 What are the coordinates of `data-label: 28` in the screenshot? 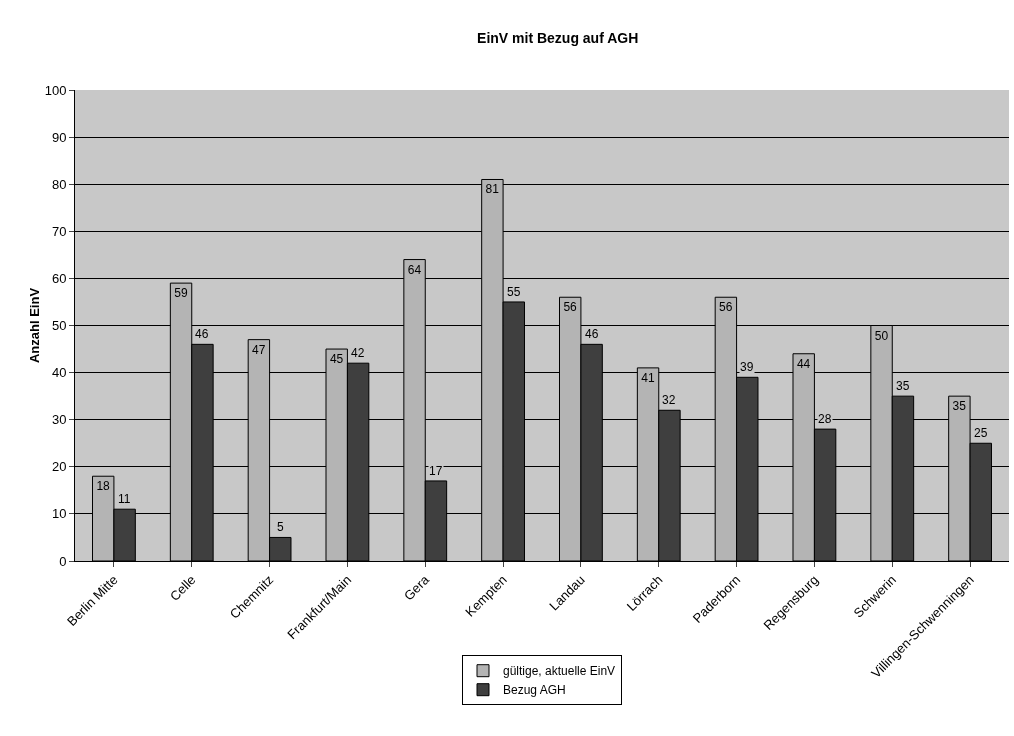 It's located at (825, 419).